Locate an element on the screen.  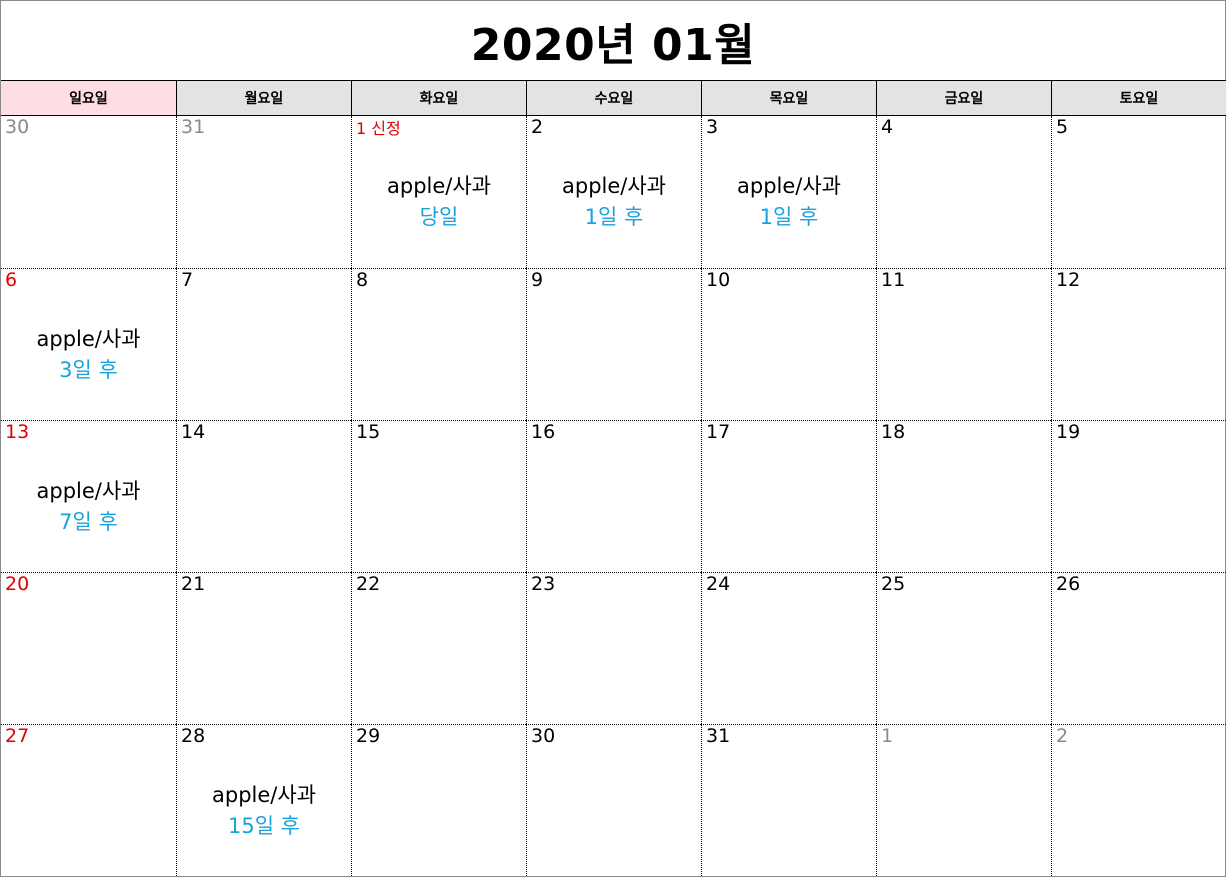
day-number: 13 is located at coordinates (17, 432).